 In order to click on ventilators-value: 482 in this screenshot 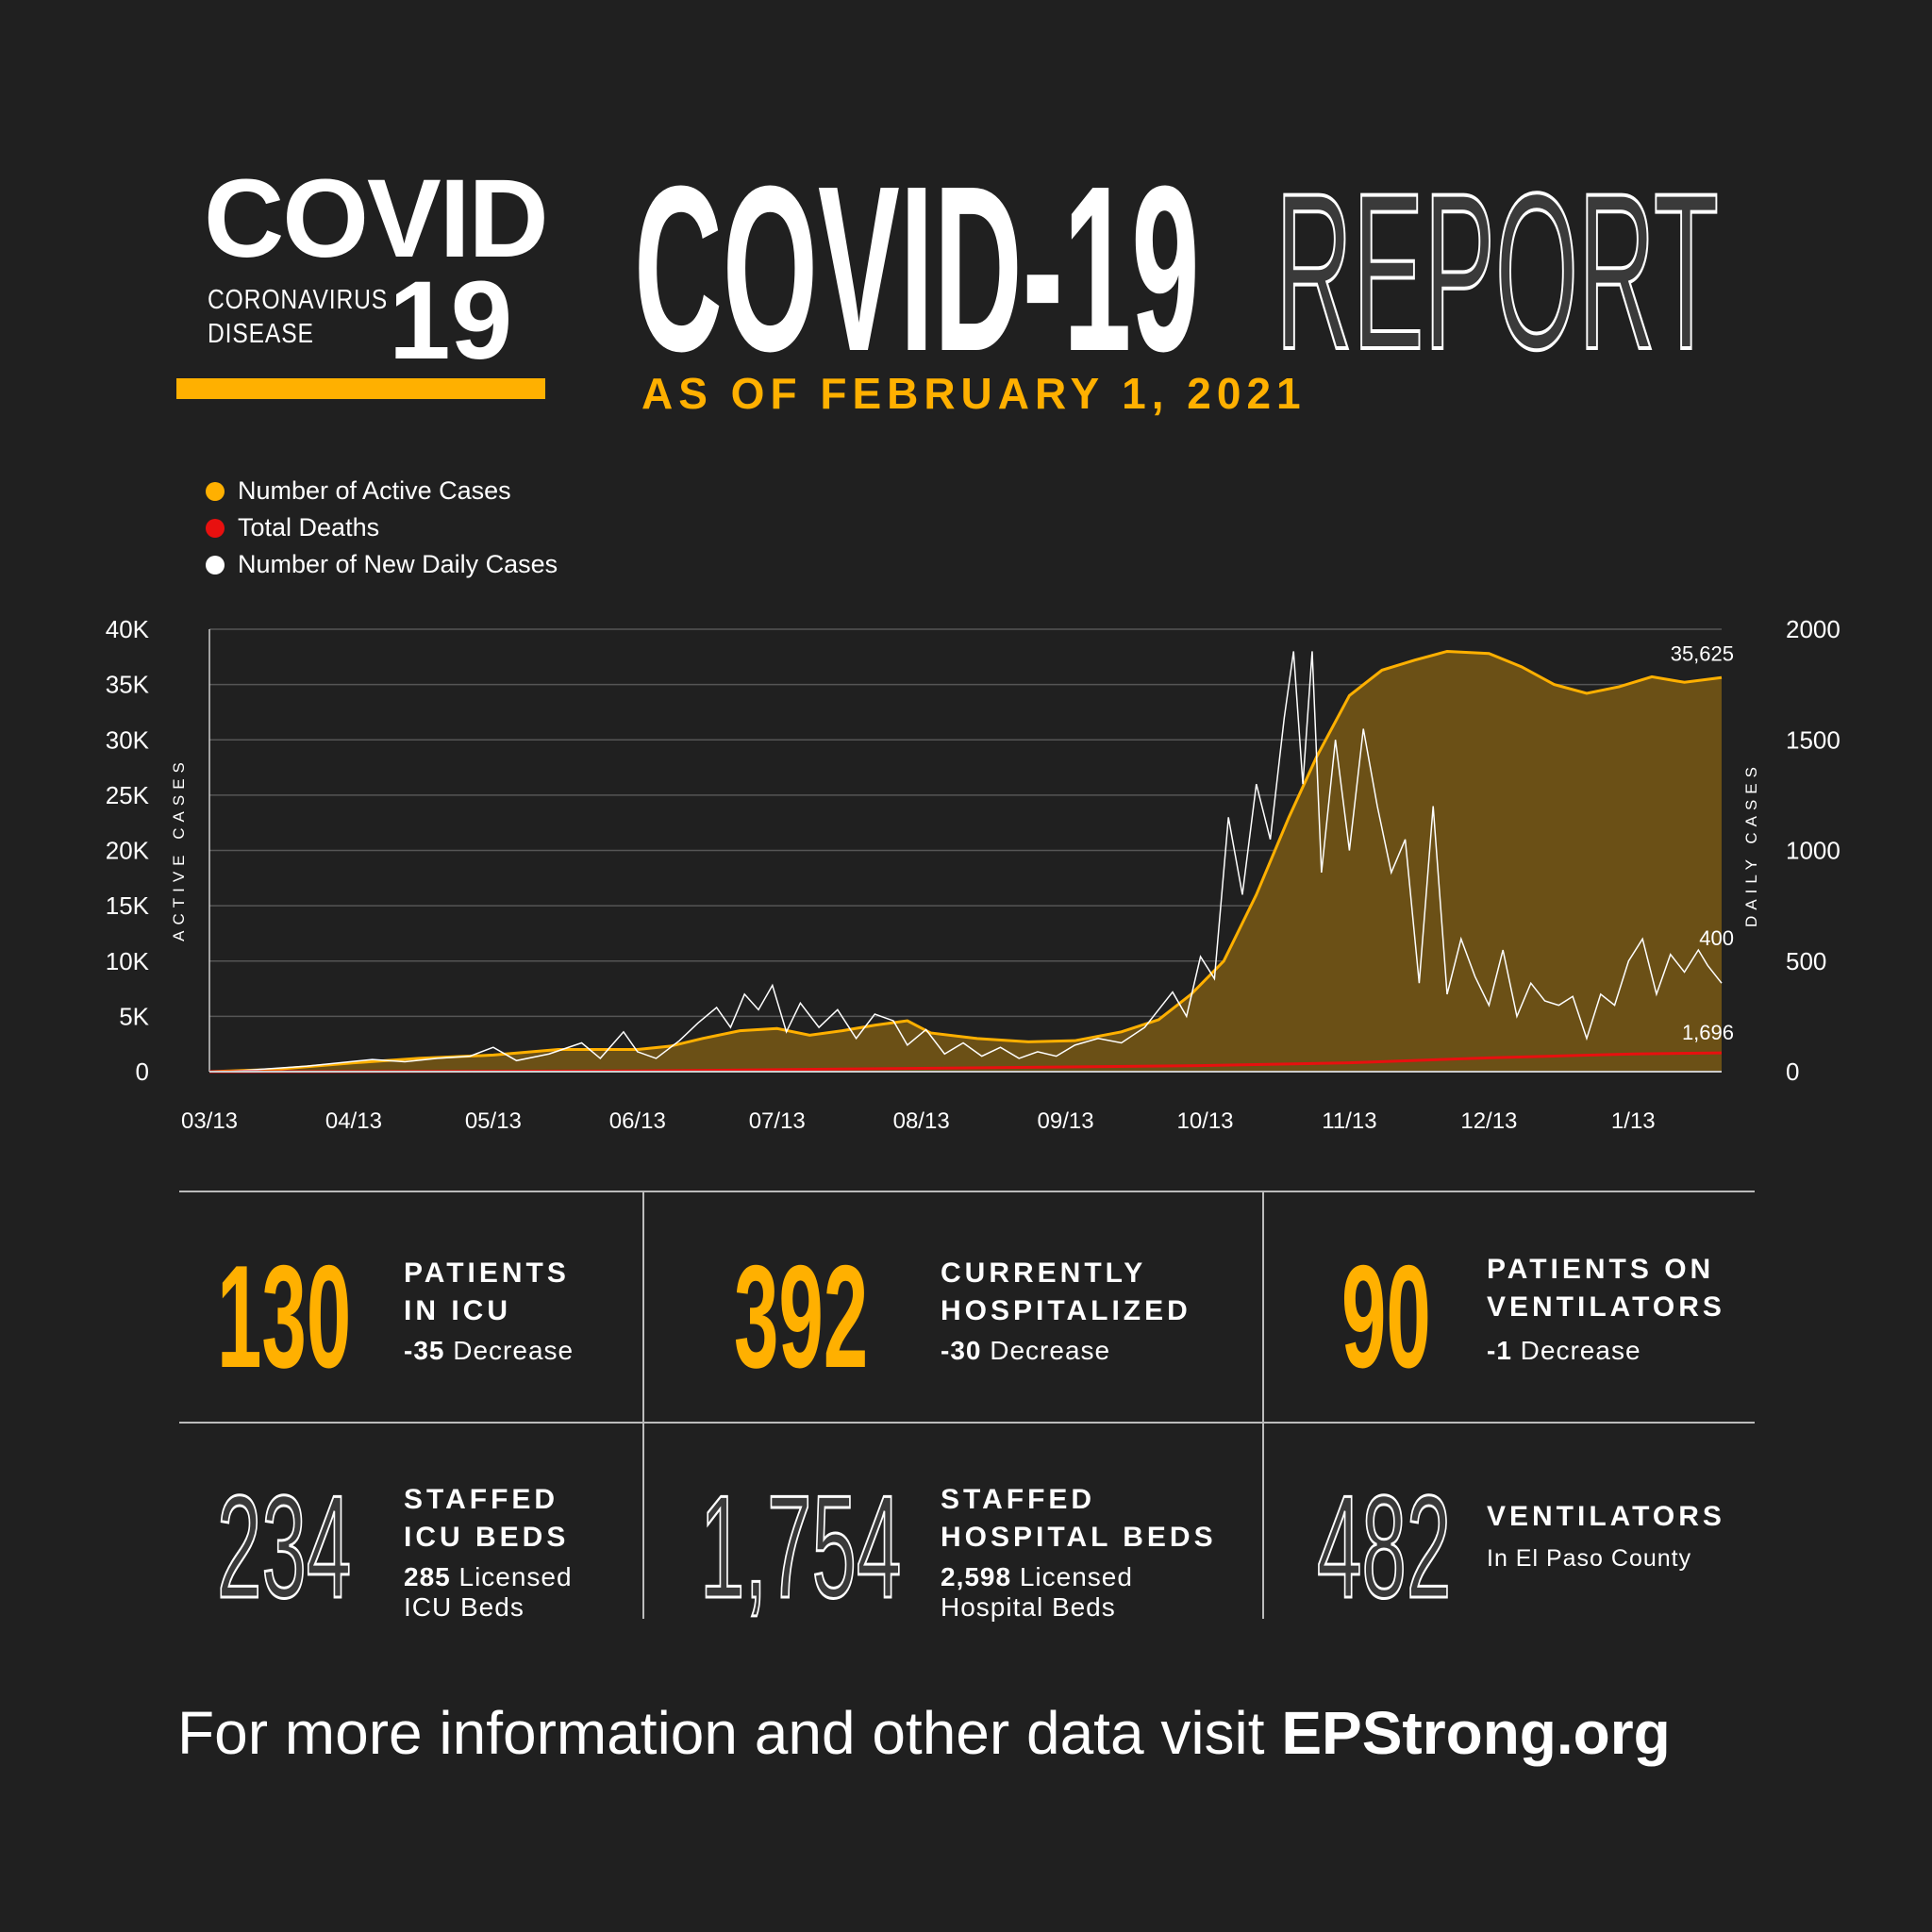, I will do `click(1384, 1547)`.